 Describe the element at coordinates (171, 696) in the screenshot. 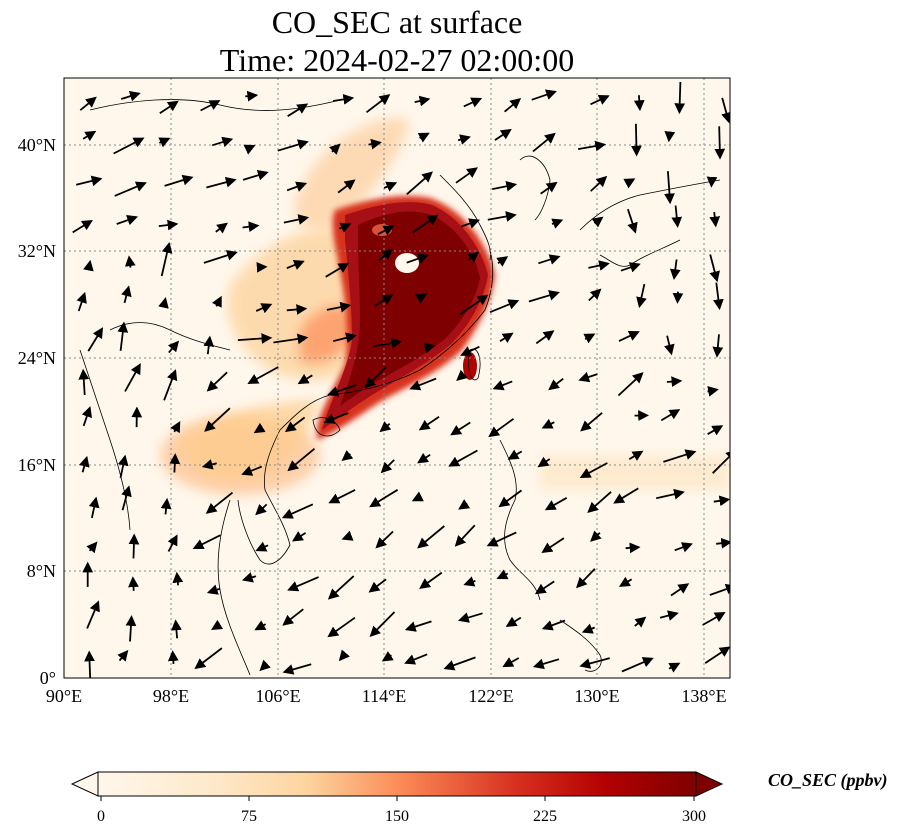

I see `lon-tick-label: 98°E` at that location.